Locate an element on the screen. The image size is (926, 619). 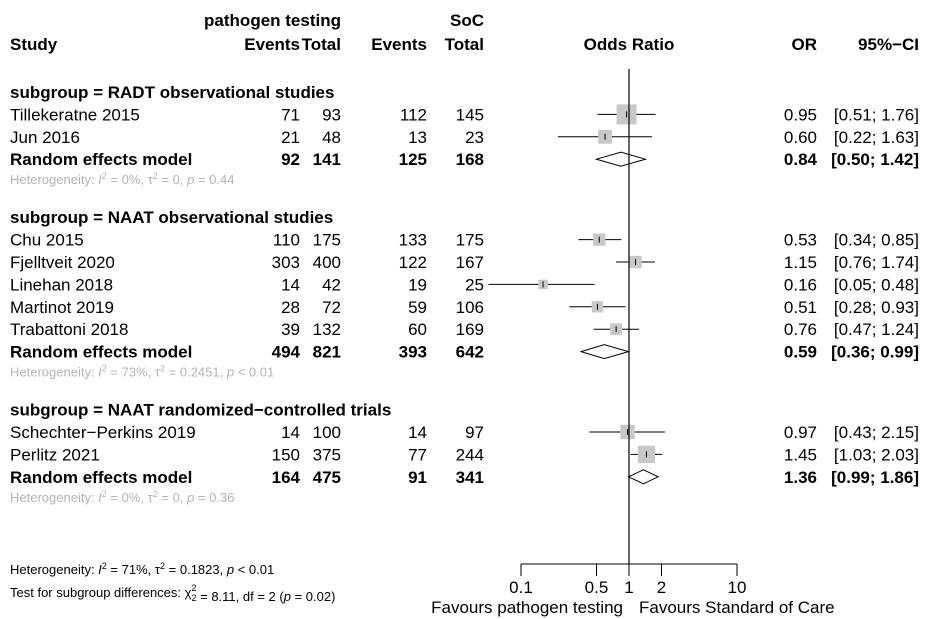
total-soc: 145 is located at coordinates (470, 114).